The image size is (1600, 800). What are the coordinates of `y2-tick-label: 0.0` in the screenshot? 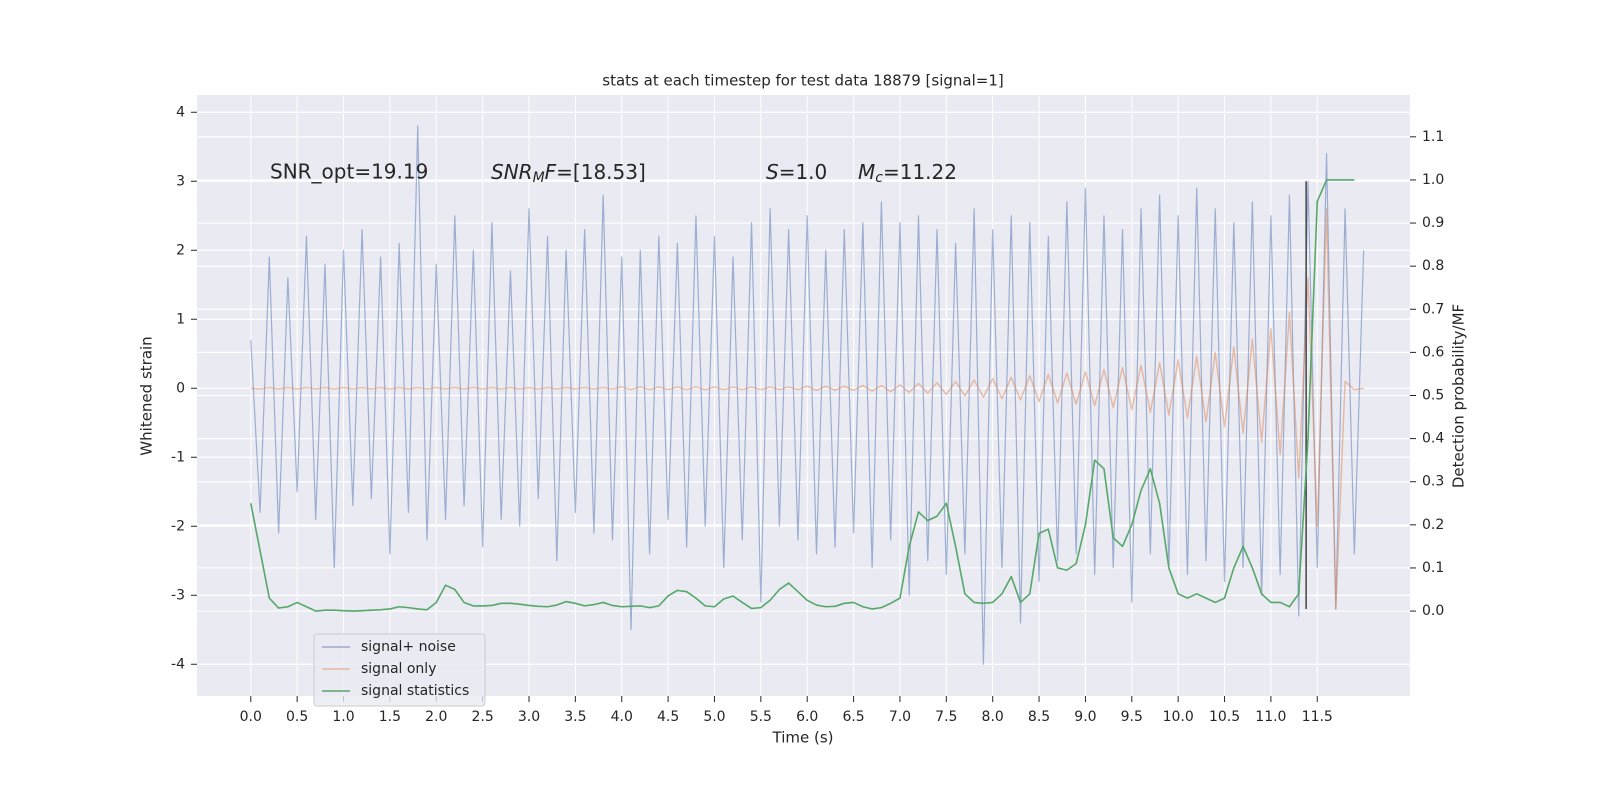 It's located at (1433, 611).